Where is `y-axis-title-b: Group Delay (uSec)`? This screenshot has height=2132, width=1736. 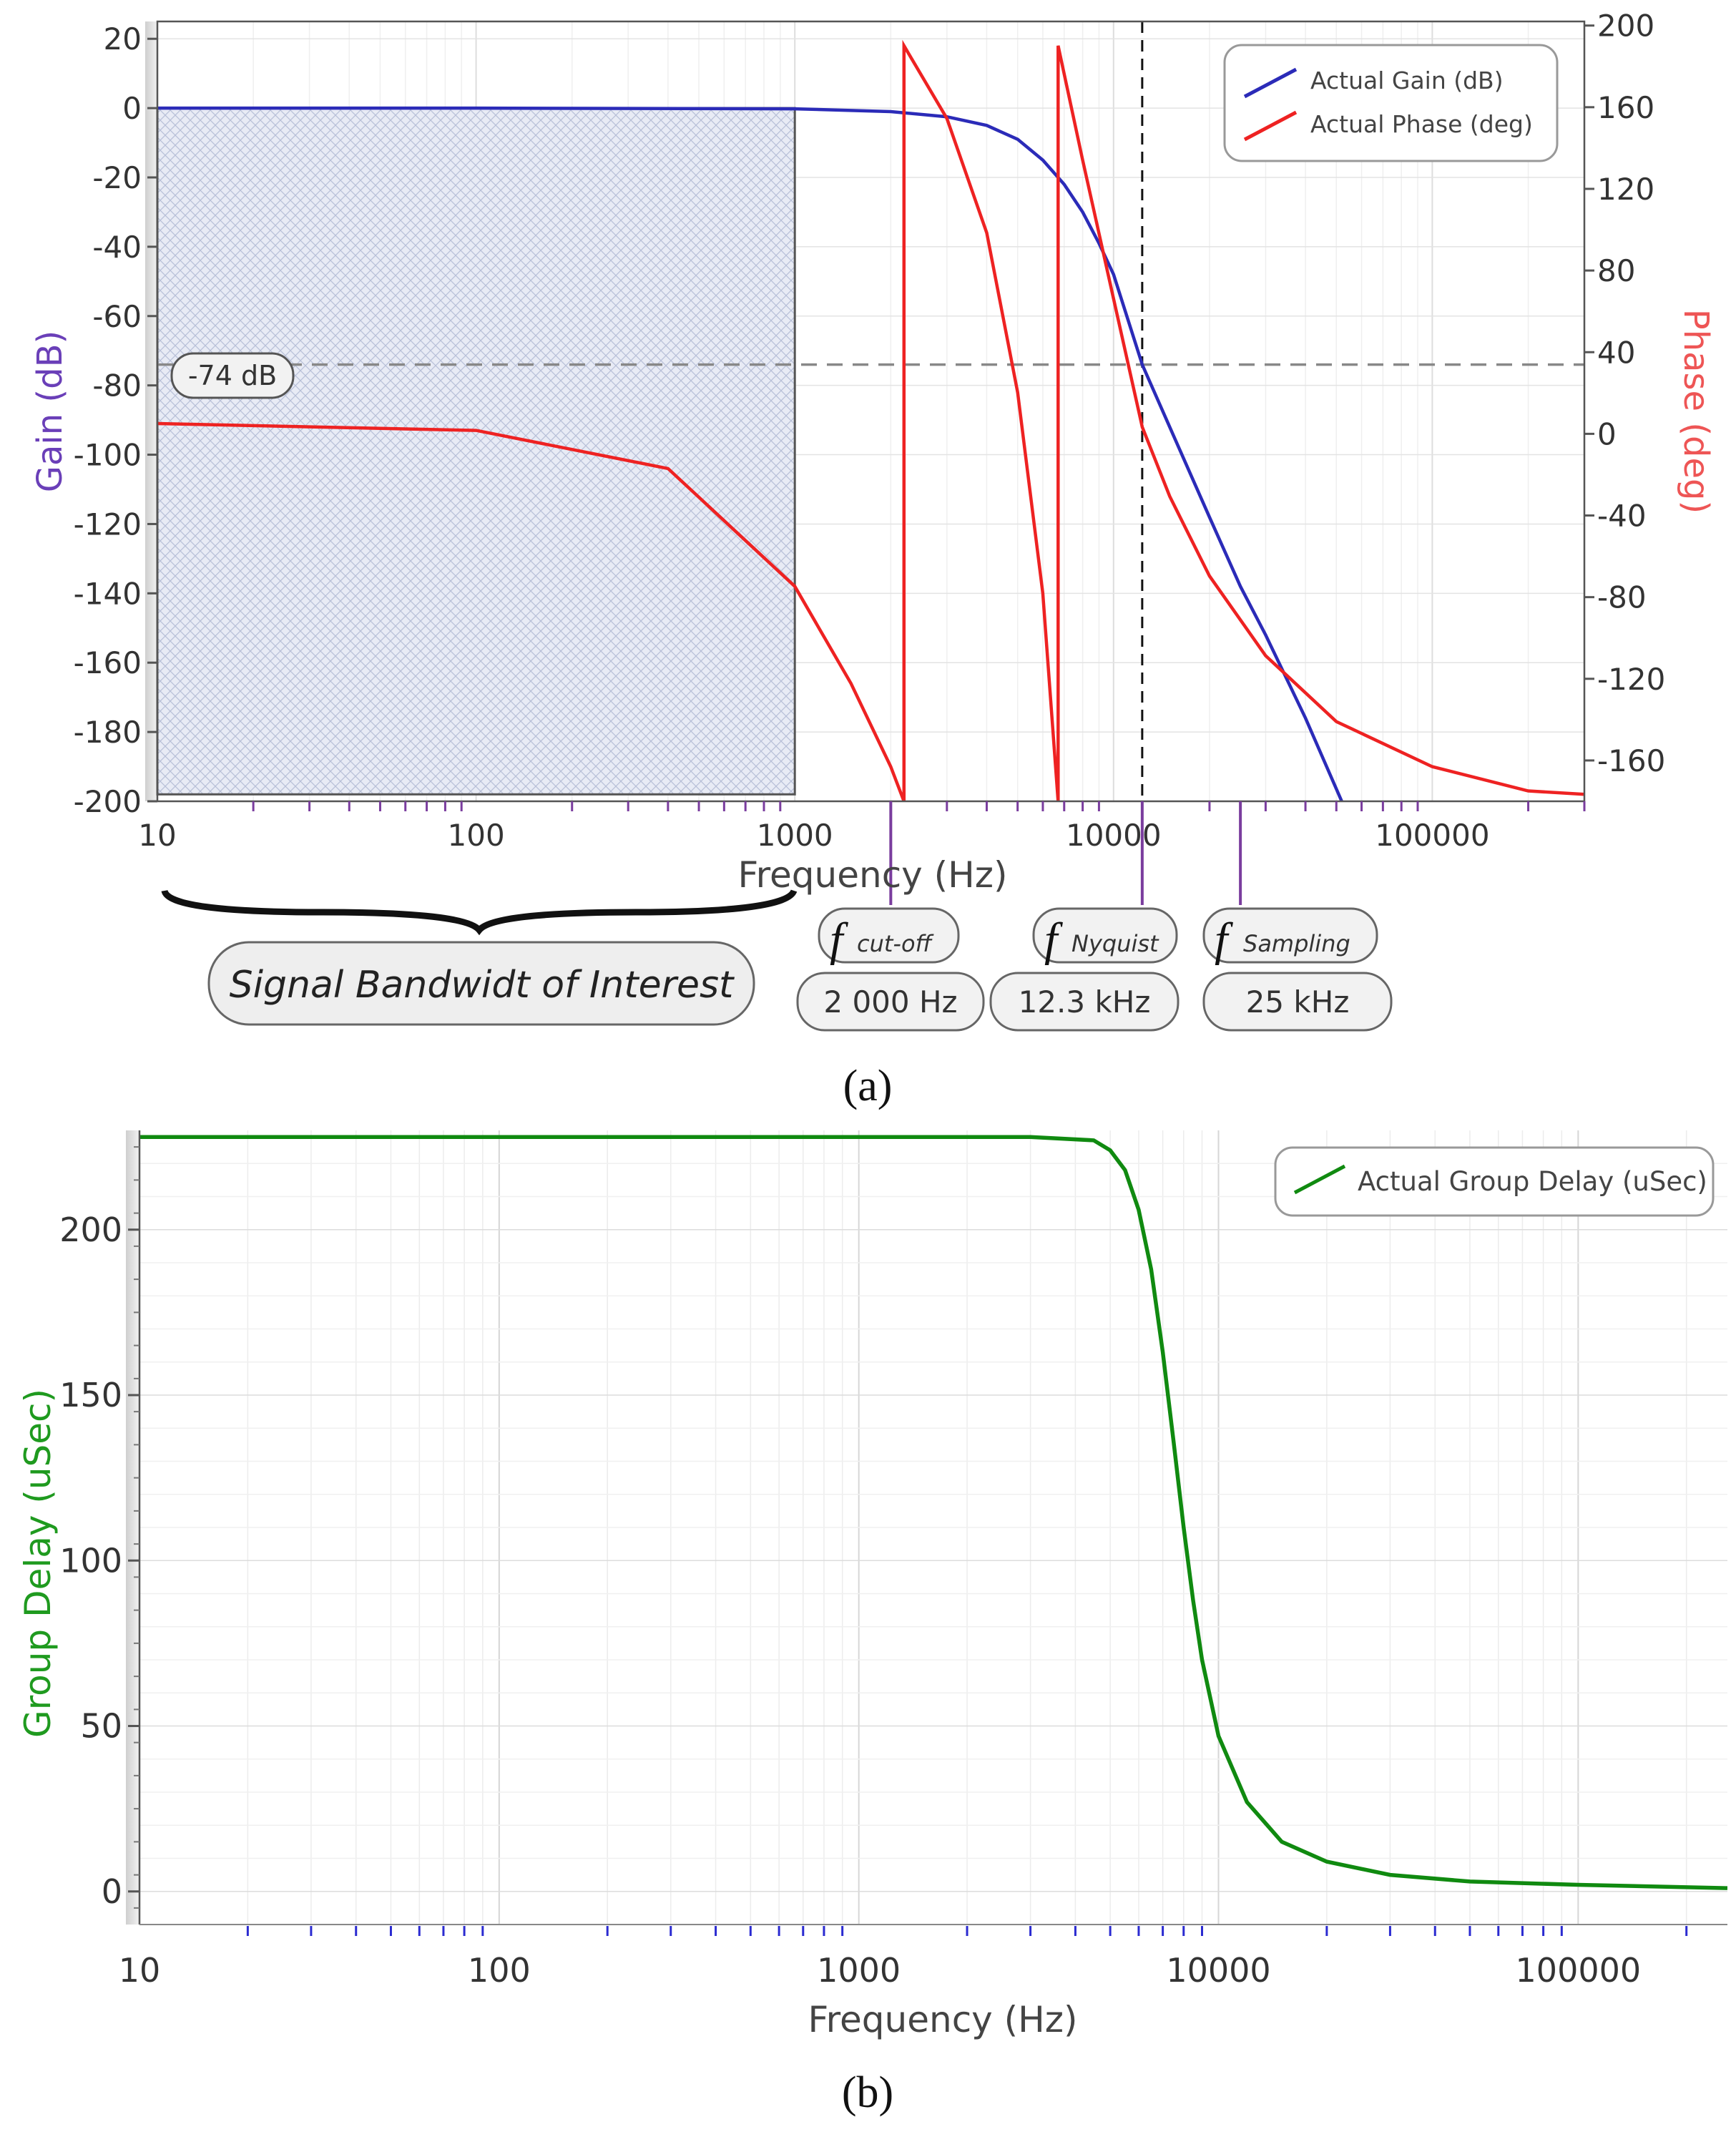 y-axis-title-b: Group Delay (uSec) is located at coordinates (38, 1563).